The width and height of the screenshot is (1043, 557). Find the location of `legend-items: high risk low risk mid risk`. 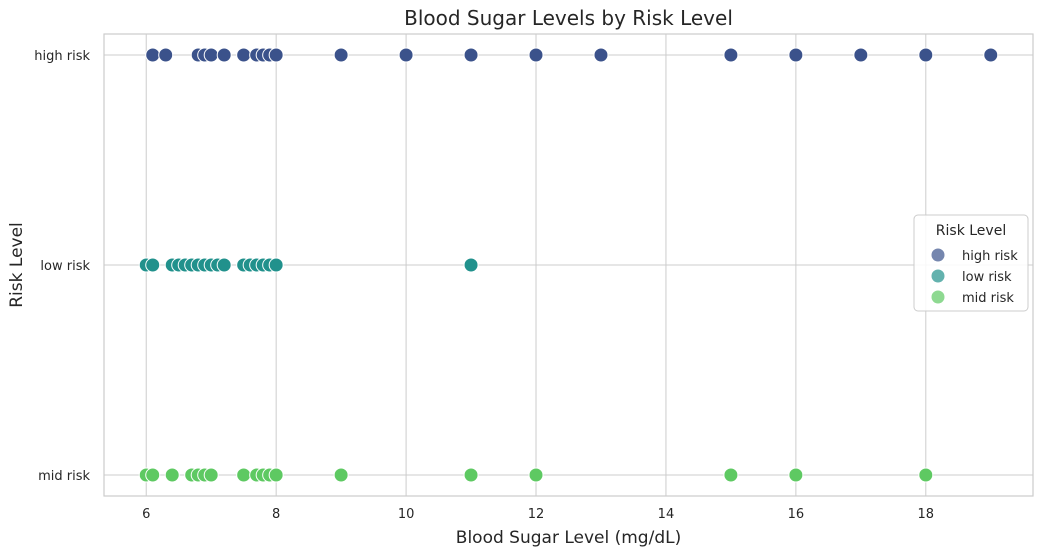

legend-items: high risk low risk mid risk is located at coordinates (974, 276).